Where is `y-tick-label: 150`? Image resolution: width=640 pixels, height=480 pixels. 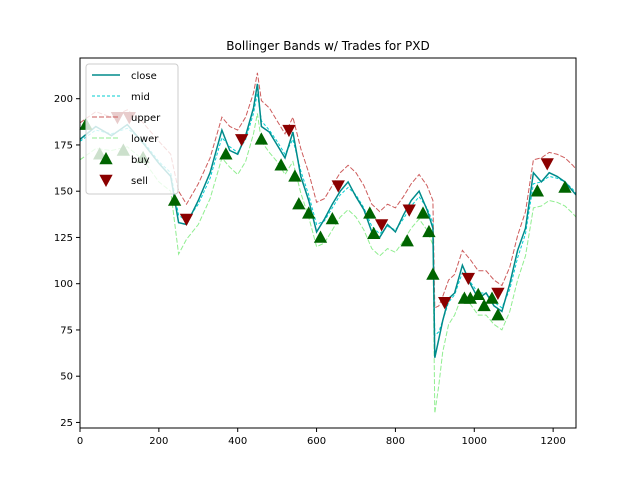
y-tick-label: 150 is located at coordinates (63, 192).